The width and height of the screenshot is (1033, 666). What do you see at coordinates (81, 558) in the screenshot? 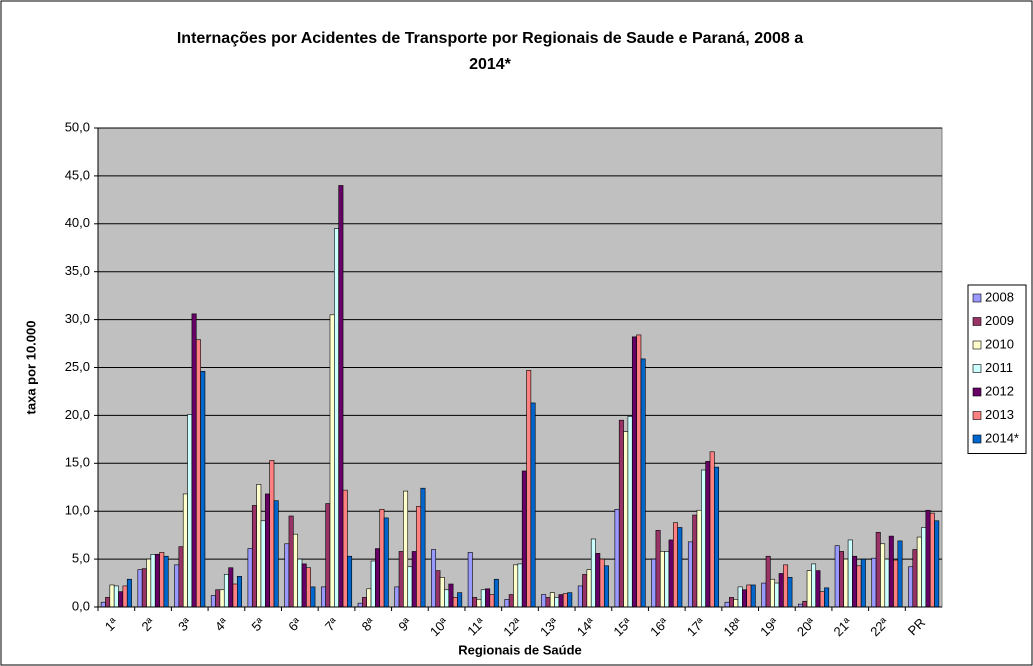
I see `y-tick-label: 5,0` at bounding box center [81, 558].